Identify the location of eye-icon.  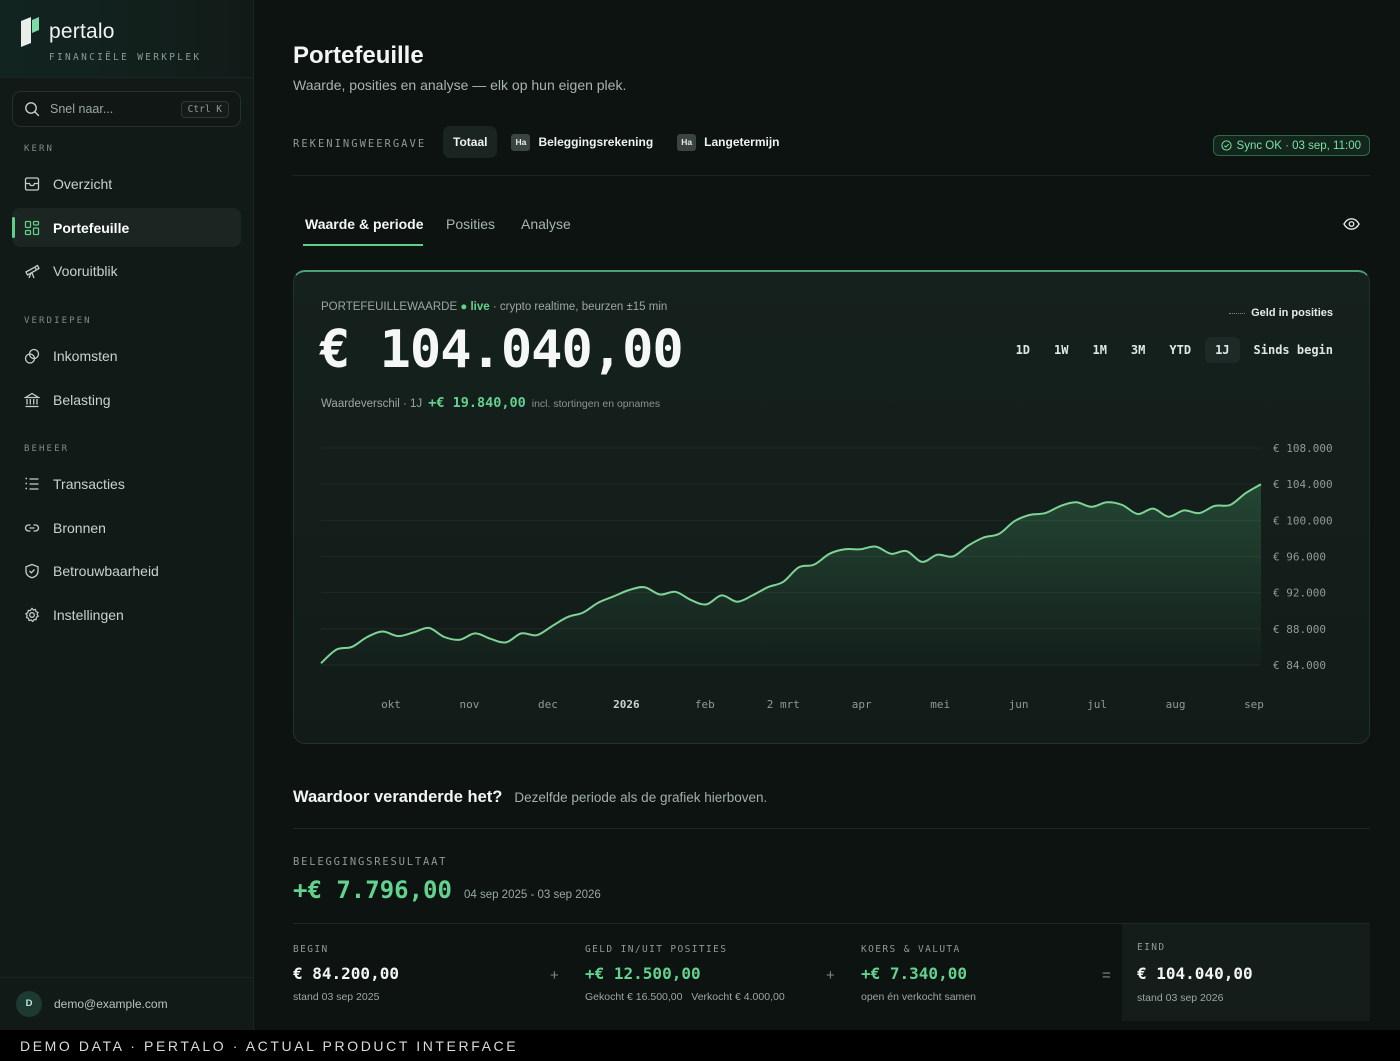
(1351, 224).